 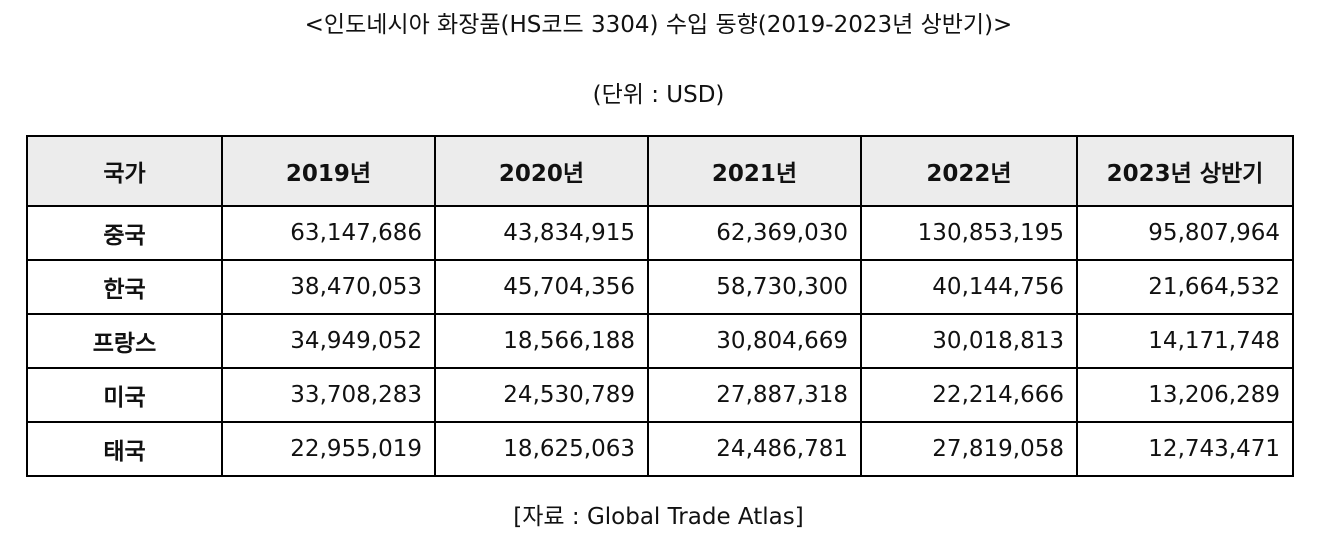 What do you see at coordinates (754, 171) in the screenshot?
I see `header-2021: 2021년` at bounding box center [754, 171].